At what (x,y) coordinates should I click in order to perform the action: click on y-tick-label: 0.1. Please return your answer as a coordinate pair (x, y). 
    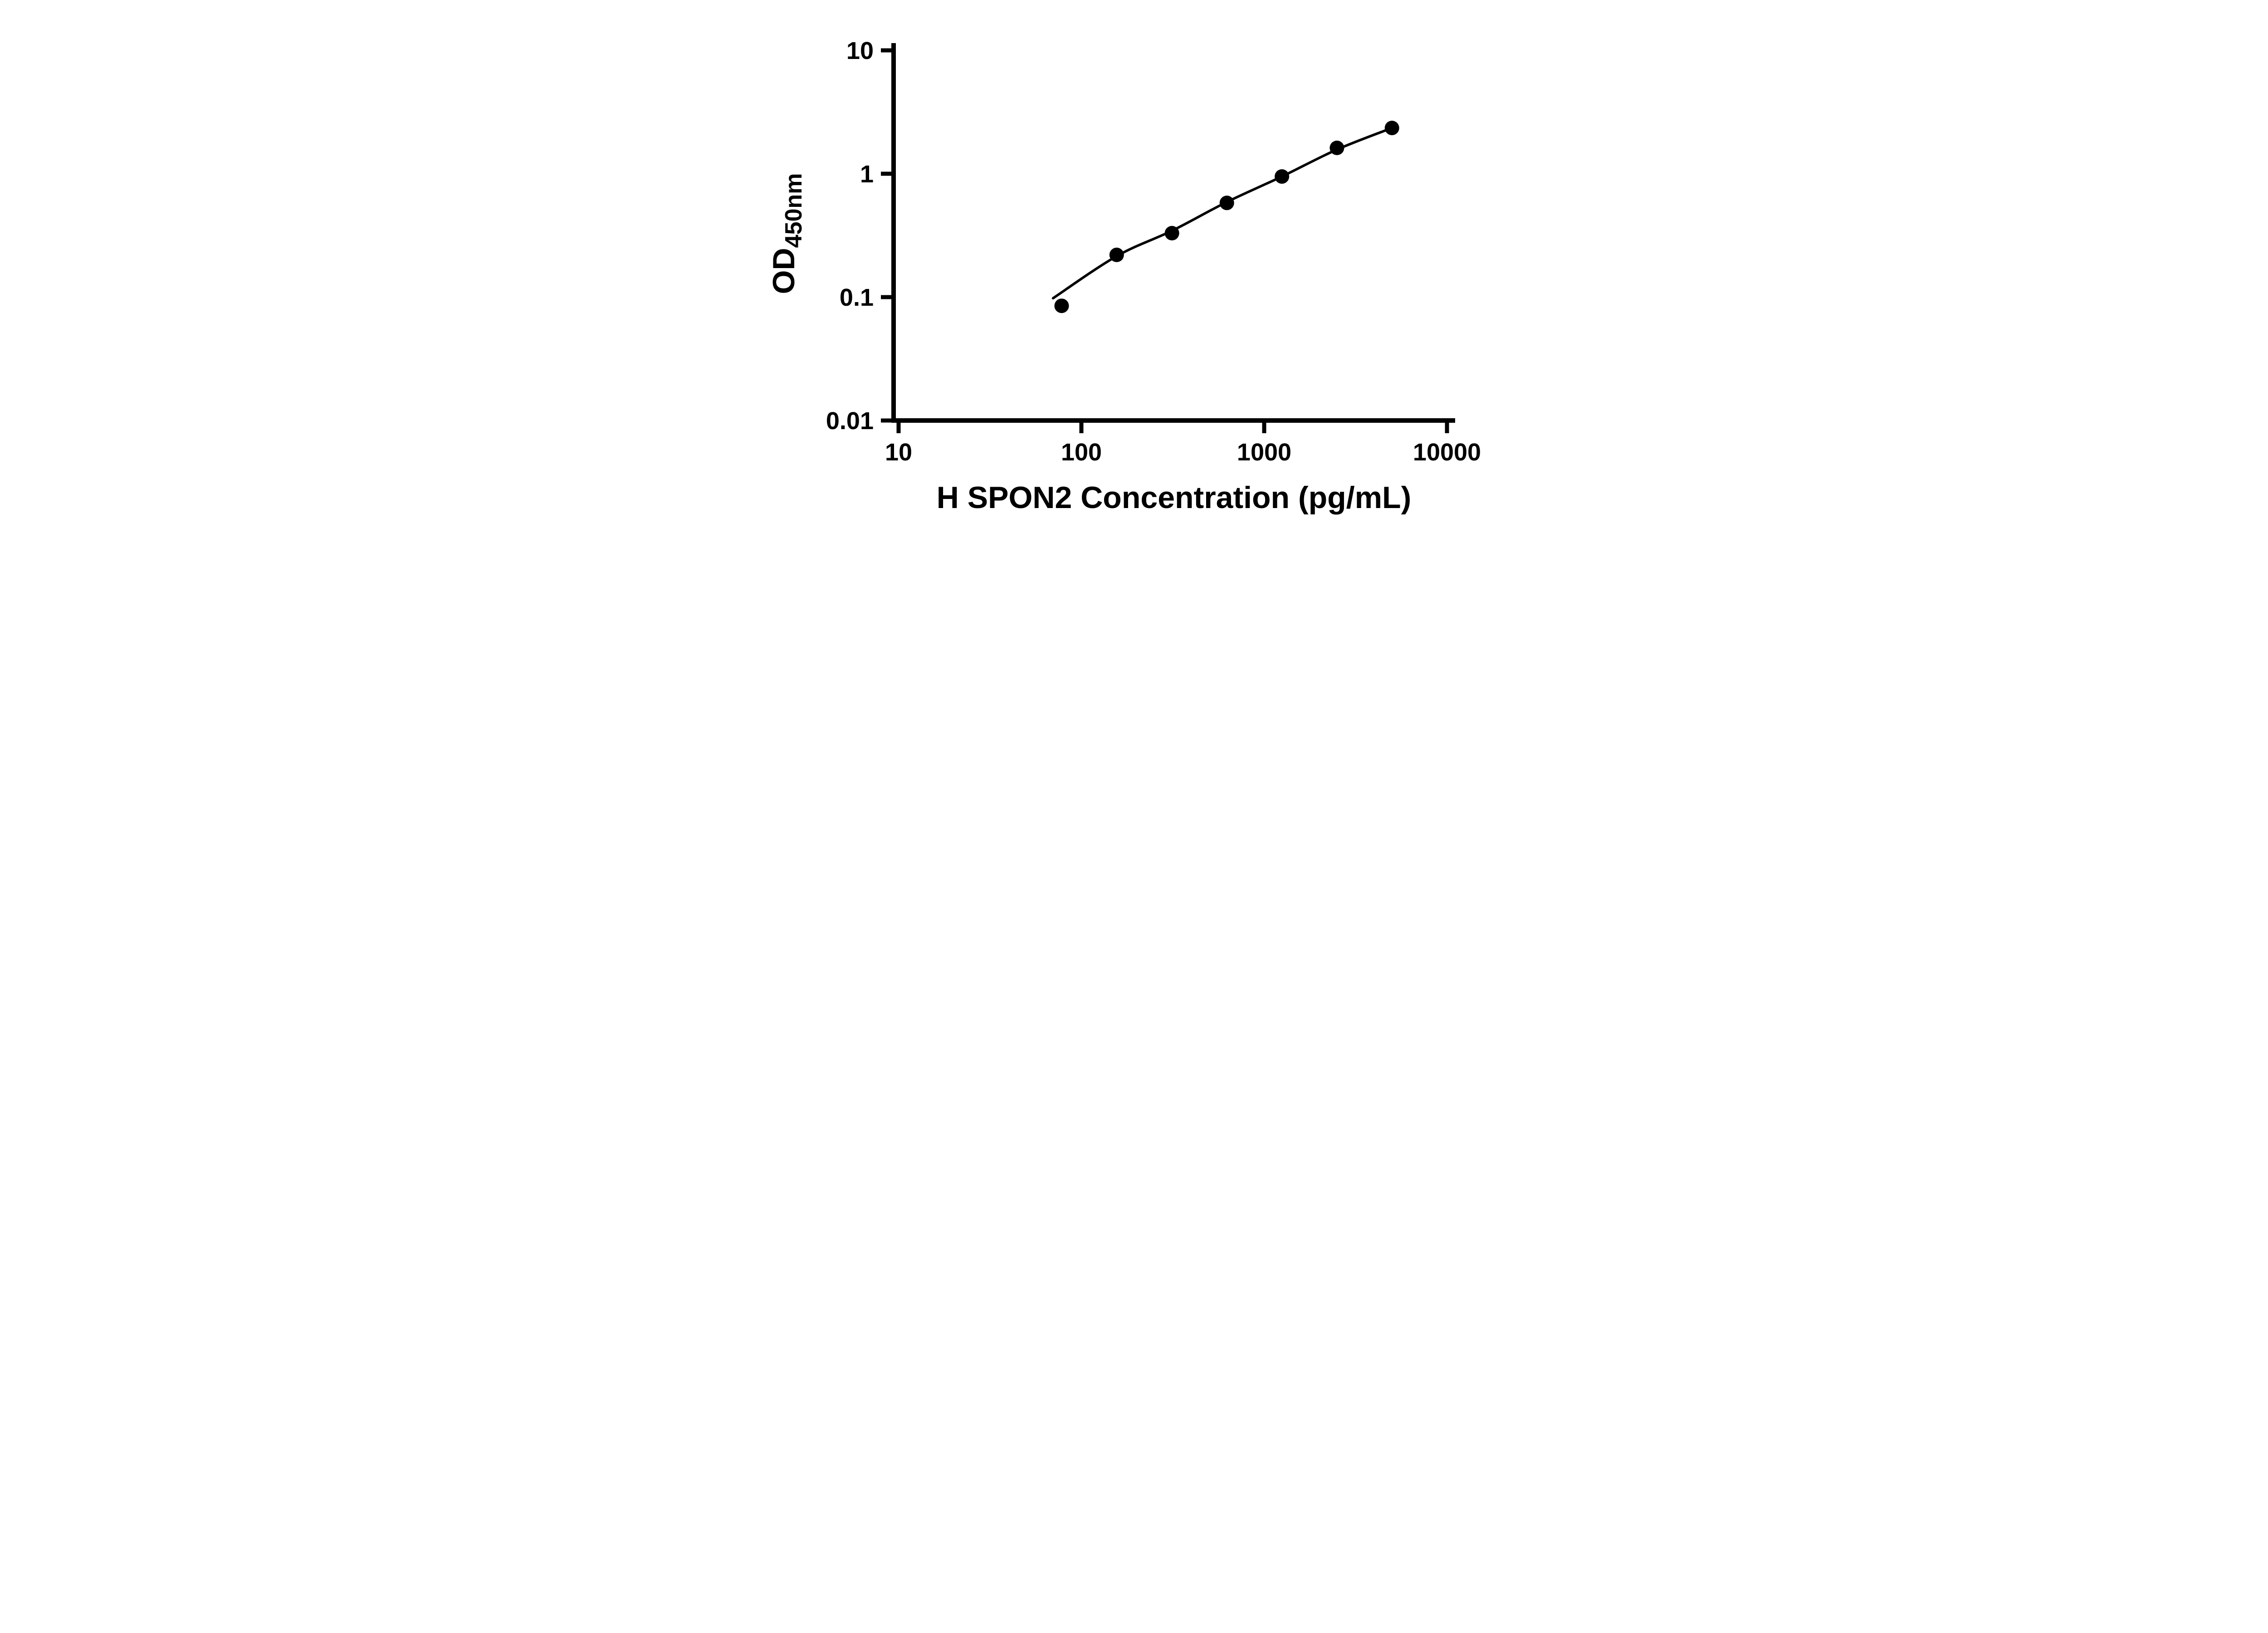
    Looking at the image, I should click on (857, 297).